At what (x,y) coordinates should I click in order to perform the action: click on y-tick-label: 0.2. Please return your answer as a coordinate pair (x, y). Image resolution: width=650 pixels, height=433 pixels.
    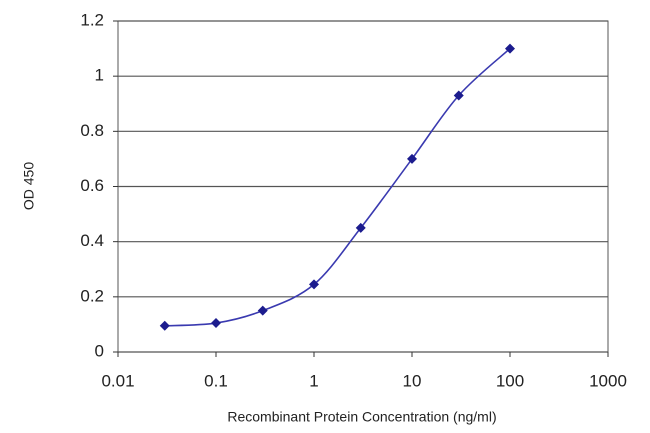
    Looking at the image, I should click on (92, 295).